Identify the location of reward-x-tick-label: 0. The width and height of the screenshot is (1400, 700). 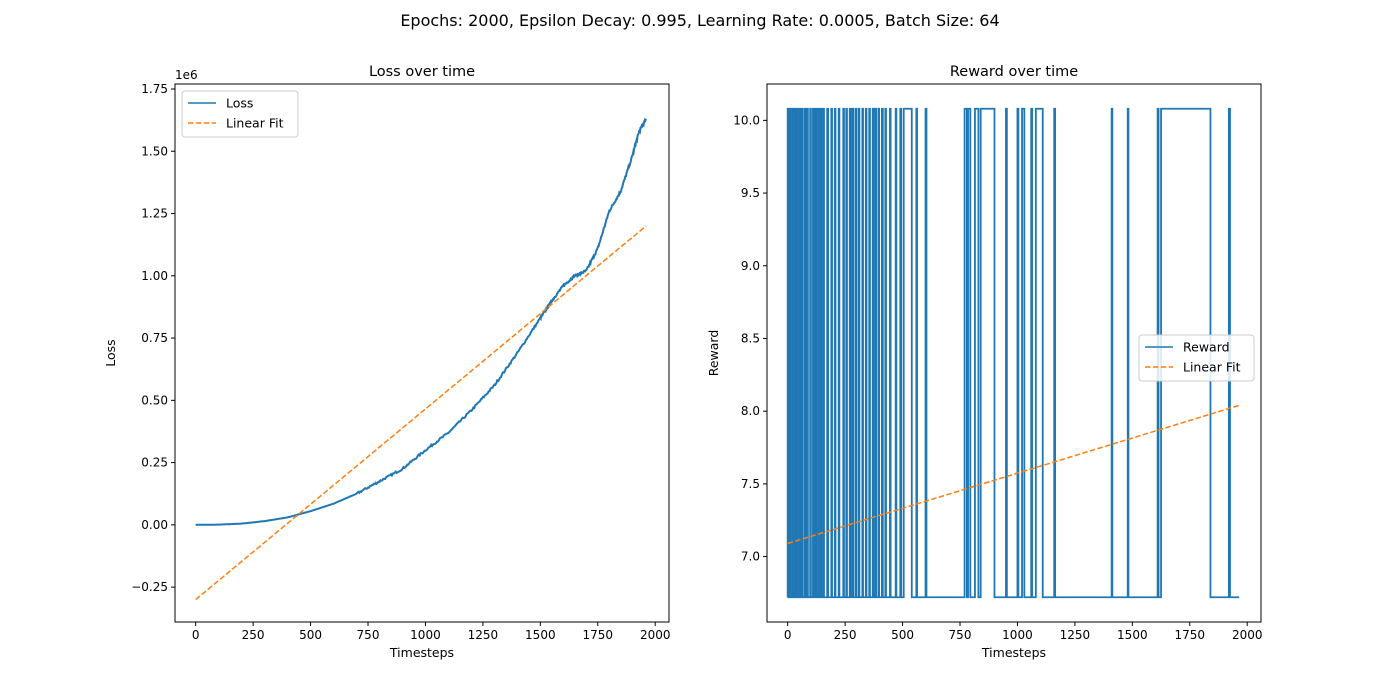
(788, 635).